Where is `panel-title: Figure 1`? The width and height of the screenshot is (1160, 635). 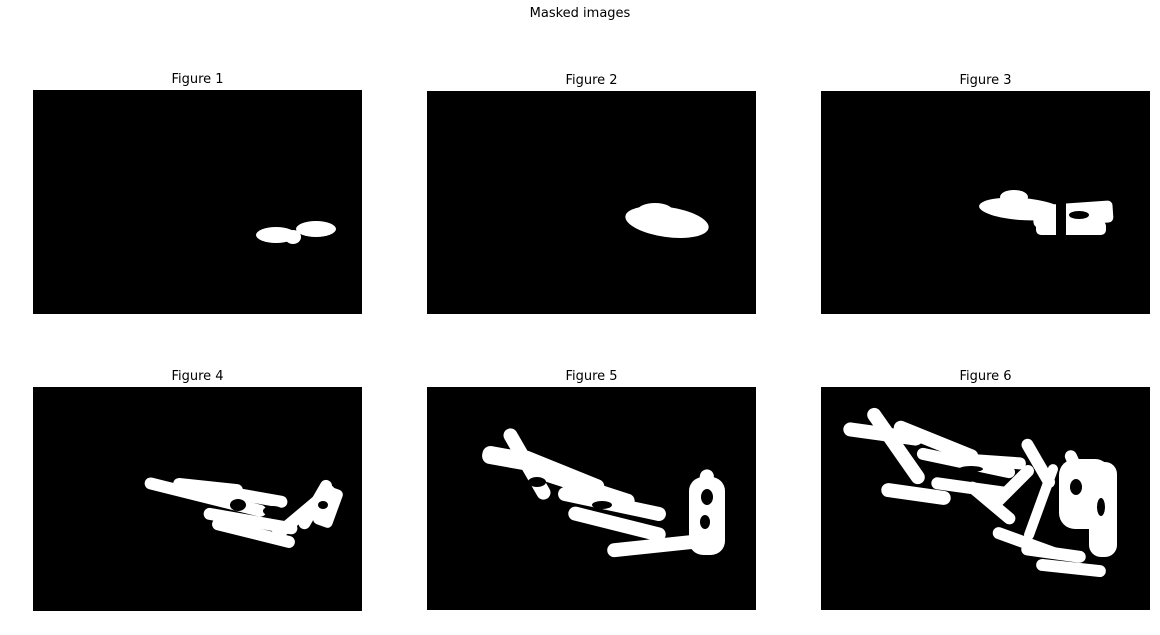
panel-title: Figure 1 is located at coordinates (197, 79).